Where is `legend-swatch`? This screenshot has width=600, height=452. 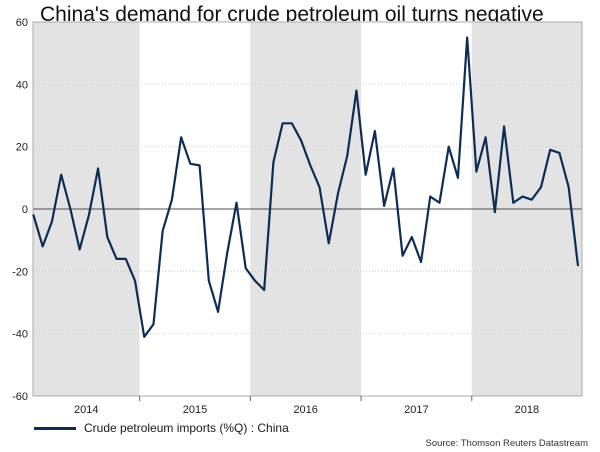 legend-swatch is located at coordinates (55, 428).